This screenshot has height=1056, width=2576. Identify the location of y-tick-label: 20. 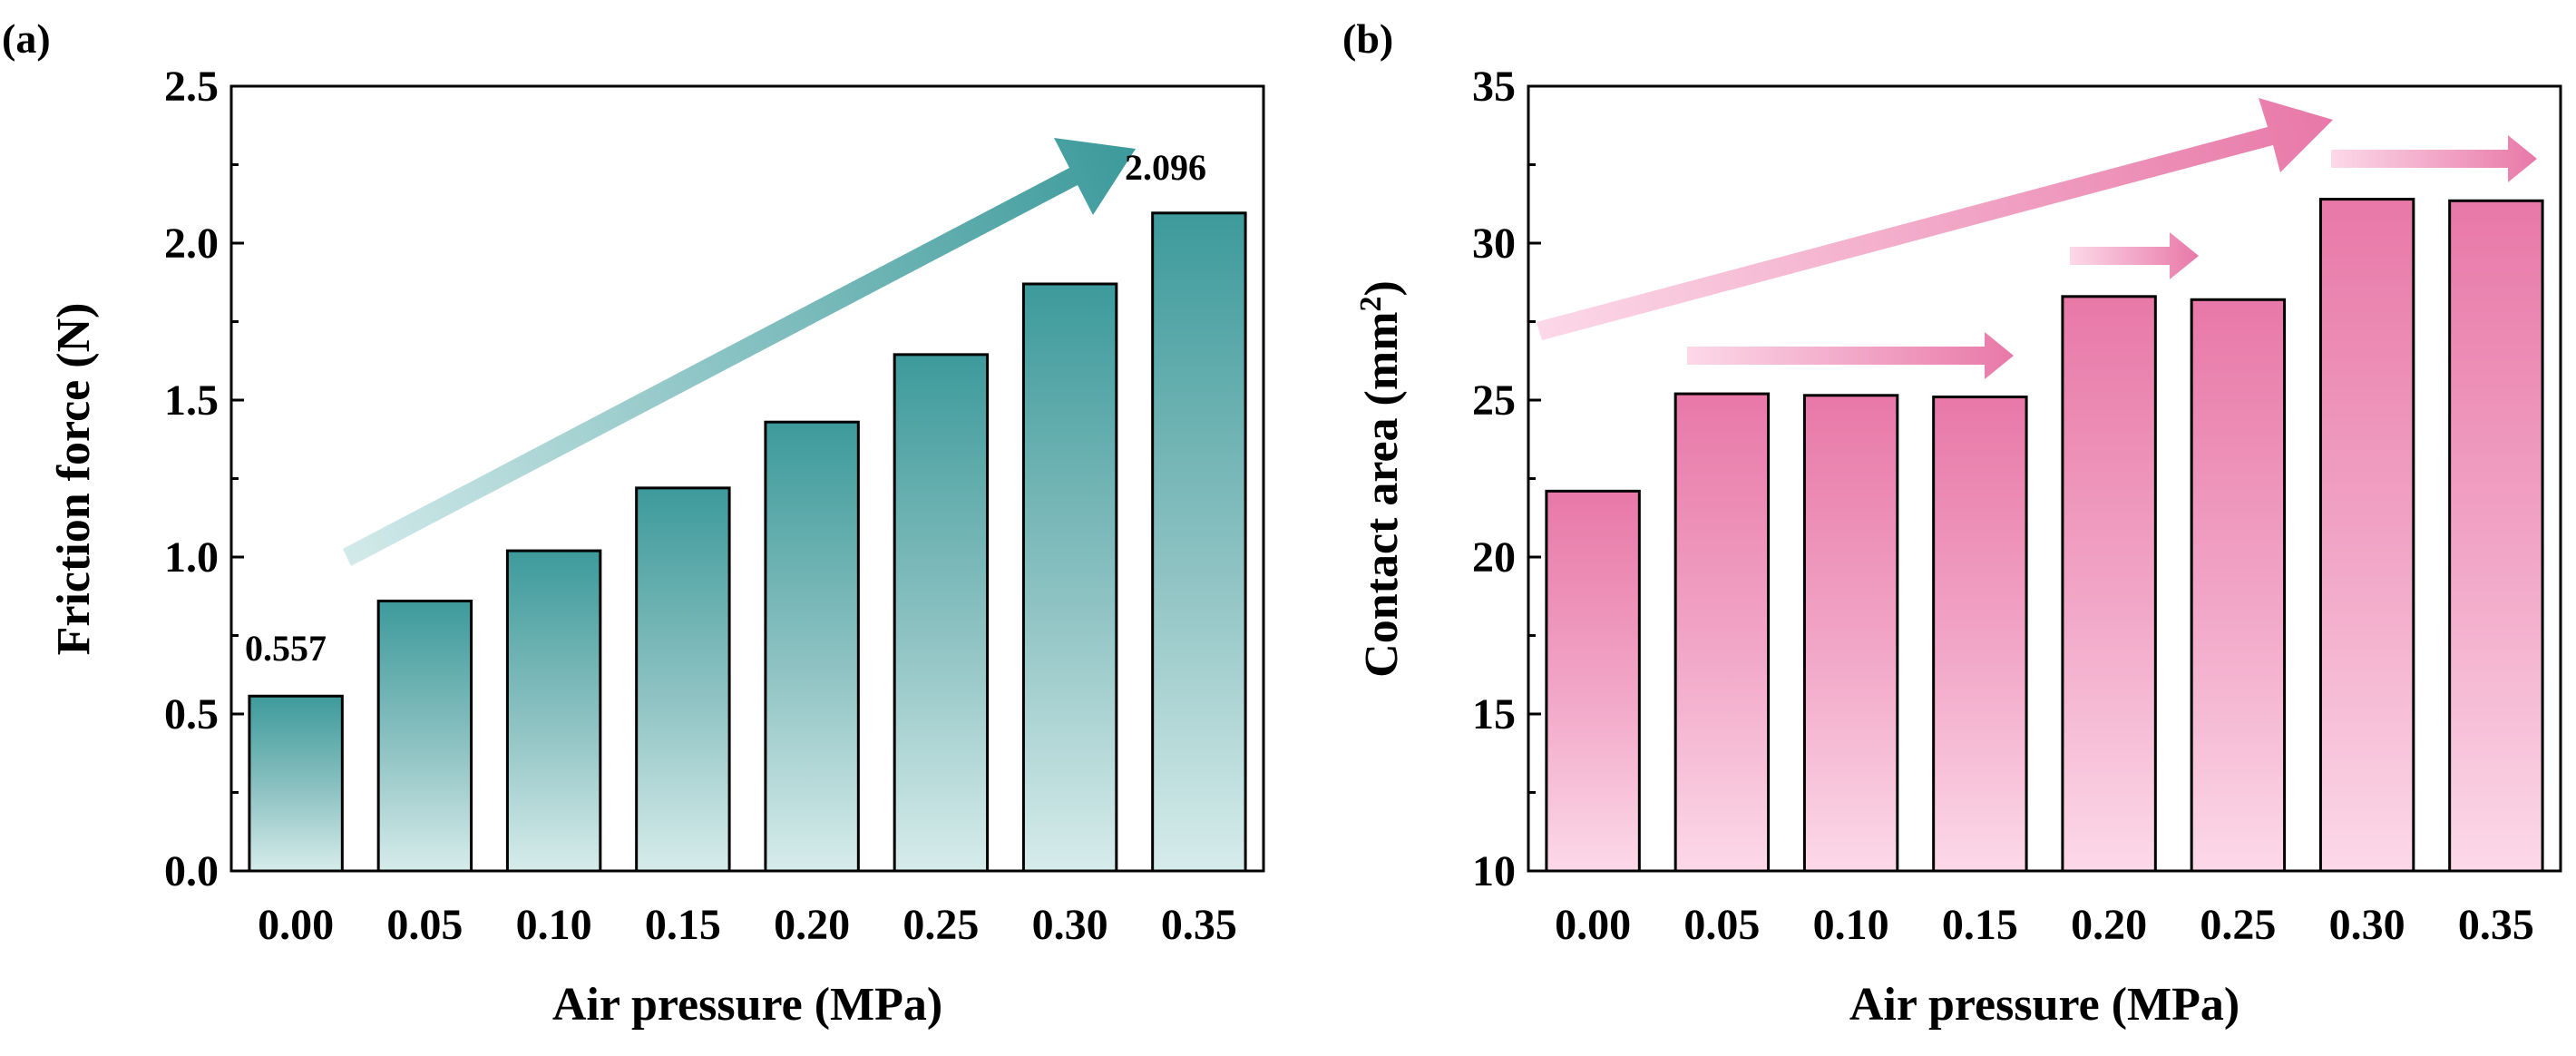
(1494, 557).